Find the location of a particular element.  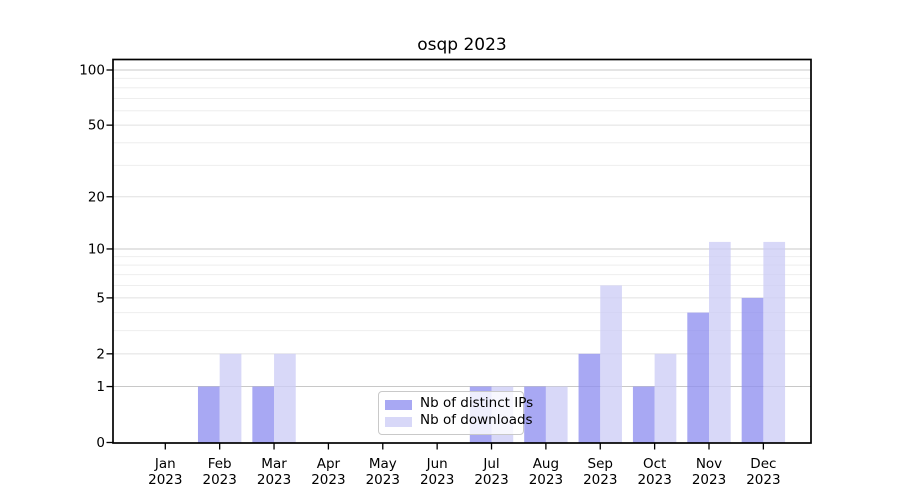

bar-downloads-sep is located at coordinates (611, 364).